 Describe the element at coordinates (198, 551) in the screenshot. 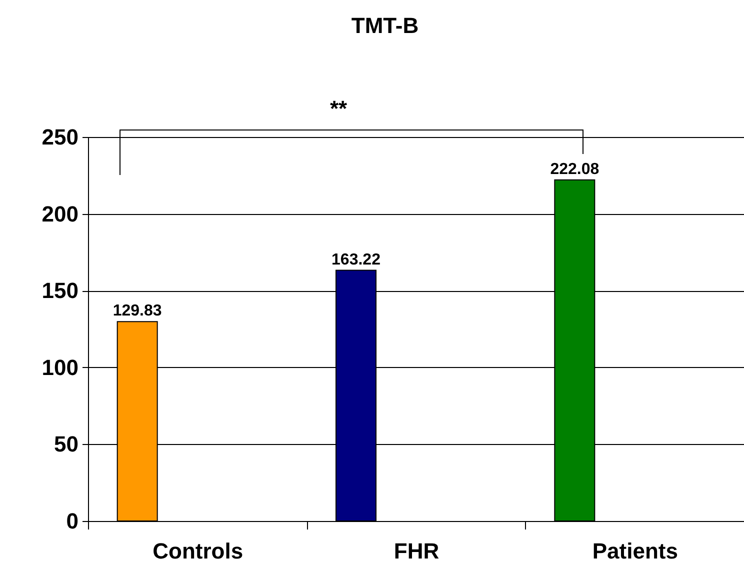

I see `x-tick-label: Controls` at that location.